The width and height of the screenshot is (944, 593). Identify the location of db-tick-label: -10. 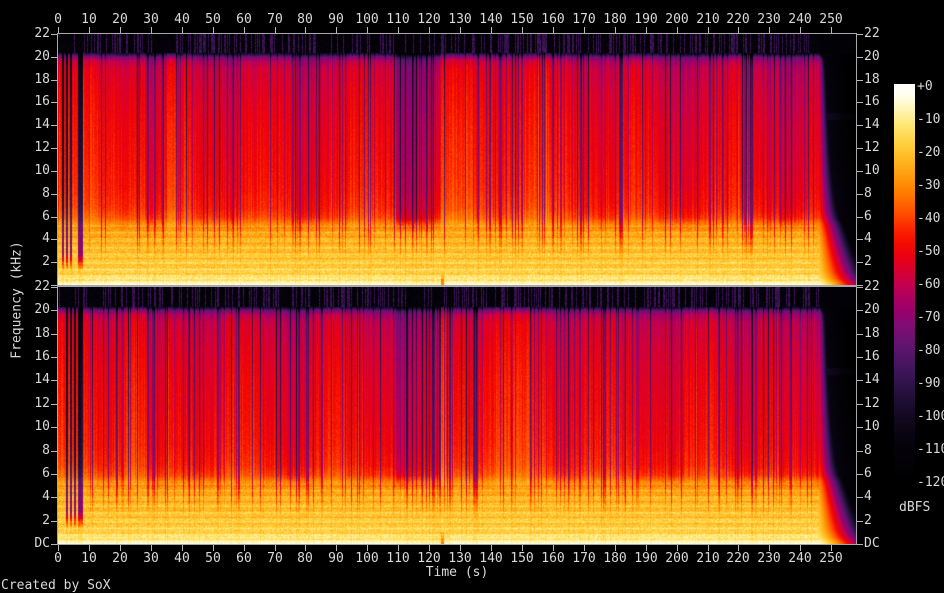
(929, 119).